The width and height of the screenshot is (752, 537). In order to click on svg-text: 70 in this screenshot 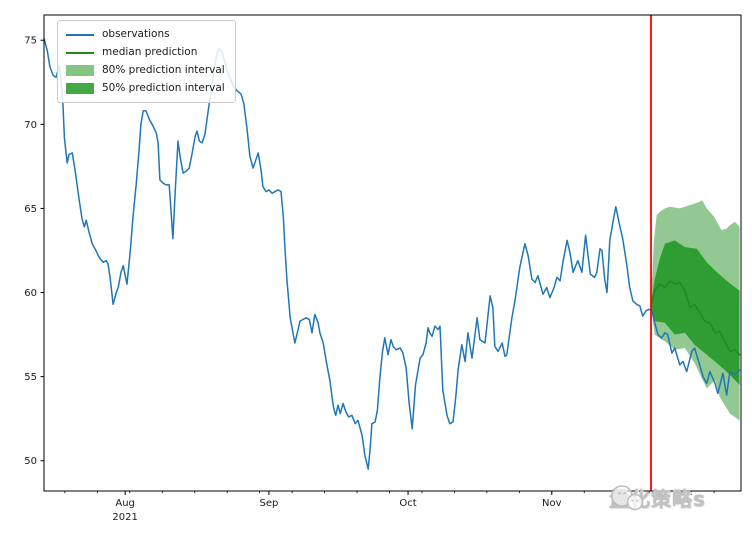, I will do `click(30, 125)`.